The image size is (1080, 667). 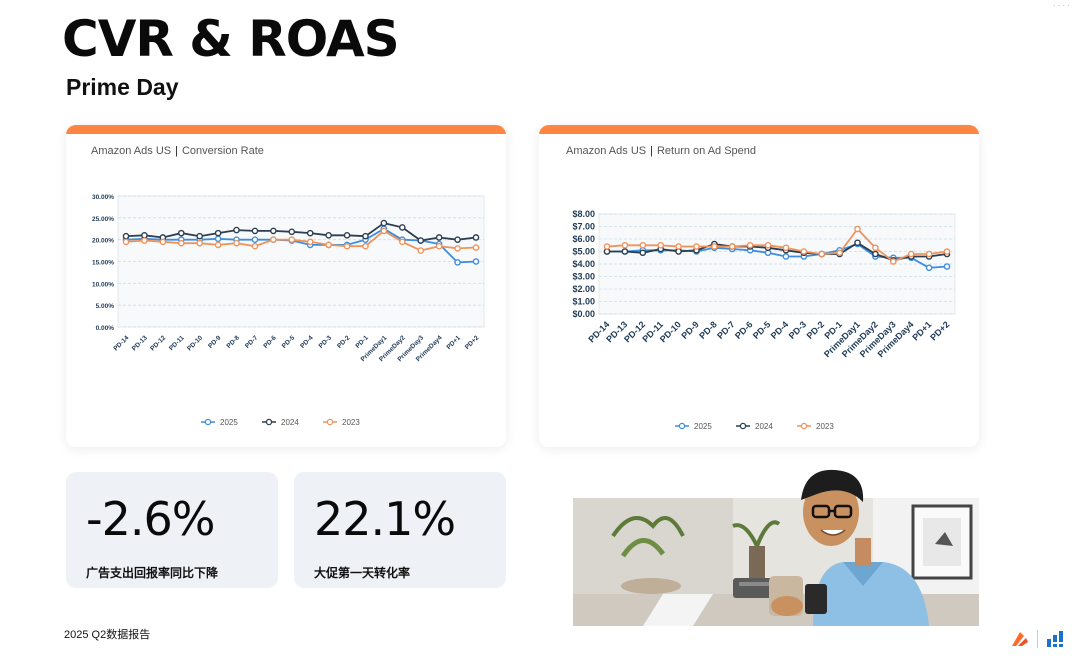 I want to click on y-tick-label: 5.00%, so click(x=105, y=306).